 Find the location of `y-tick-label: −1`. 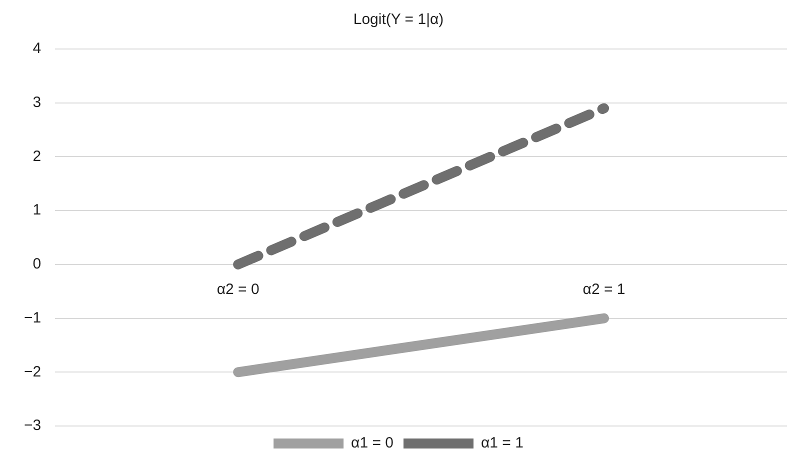

y-tick-label: −1 is located at coordinates (33, 317).